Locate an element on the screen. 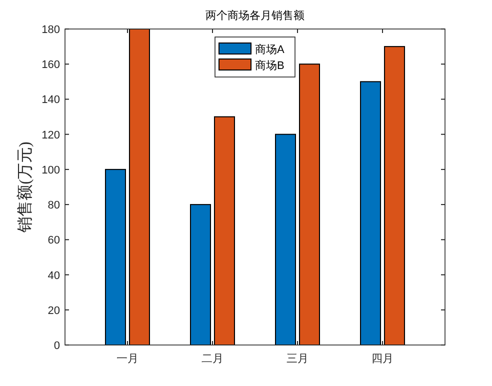 This screenshot has width=492, height=386. y-tick-label: 120 is located at coordinates (51, 135).